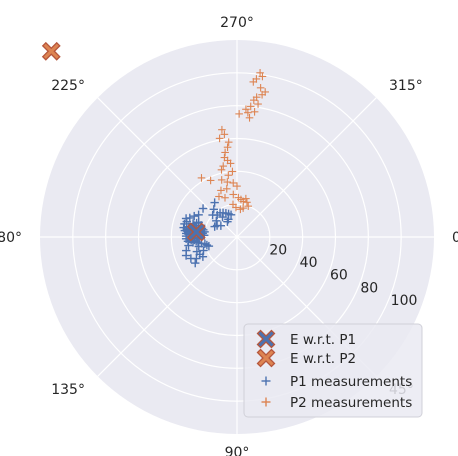  I want to click on radial-tick-label: 100, so click(404, 301).